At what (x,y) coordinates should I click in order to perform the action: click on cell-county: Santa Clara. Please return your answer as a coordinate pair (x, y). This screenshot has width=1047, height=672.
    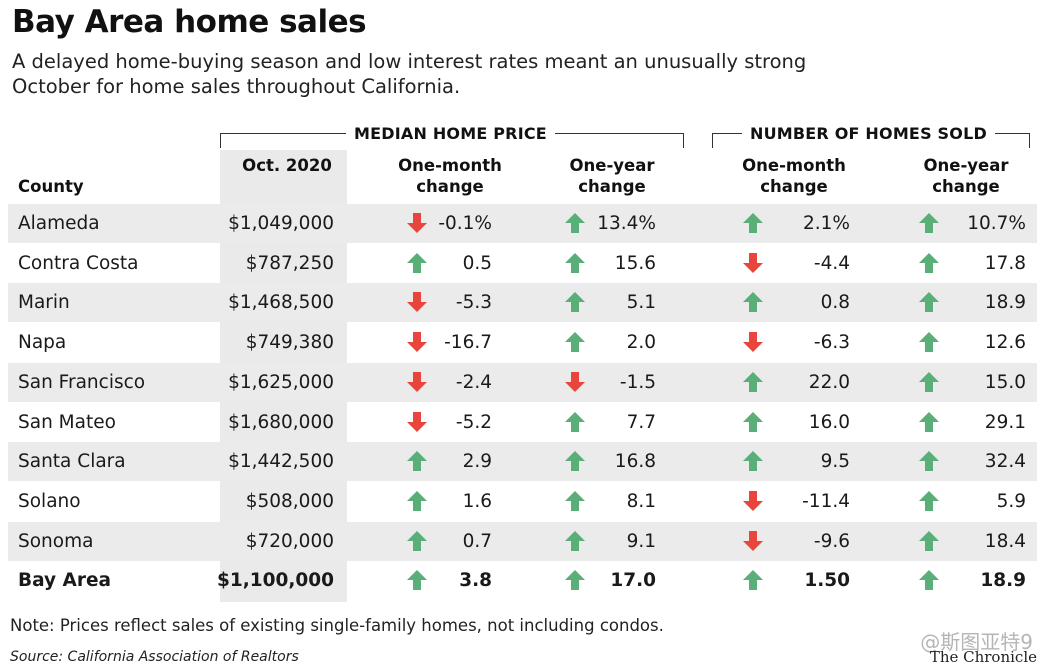
    Looking at the image, I should click on (72, 462).